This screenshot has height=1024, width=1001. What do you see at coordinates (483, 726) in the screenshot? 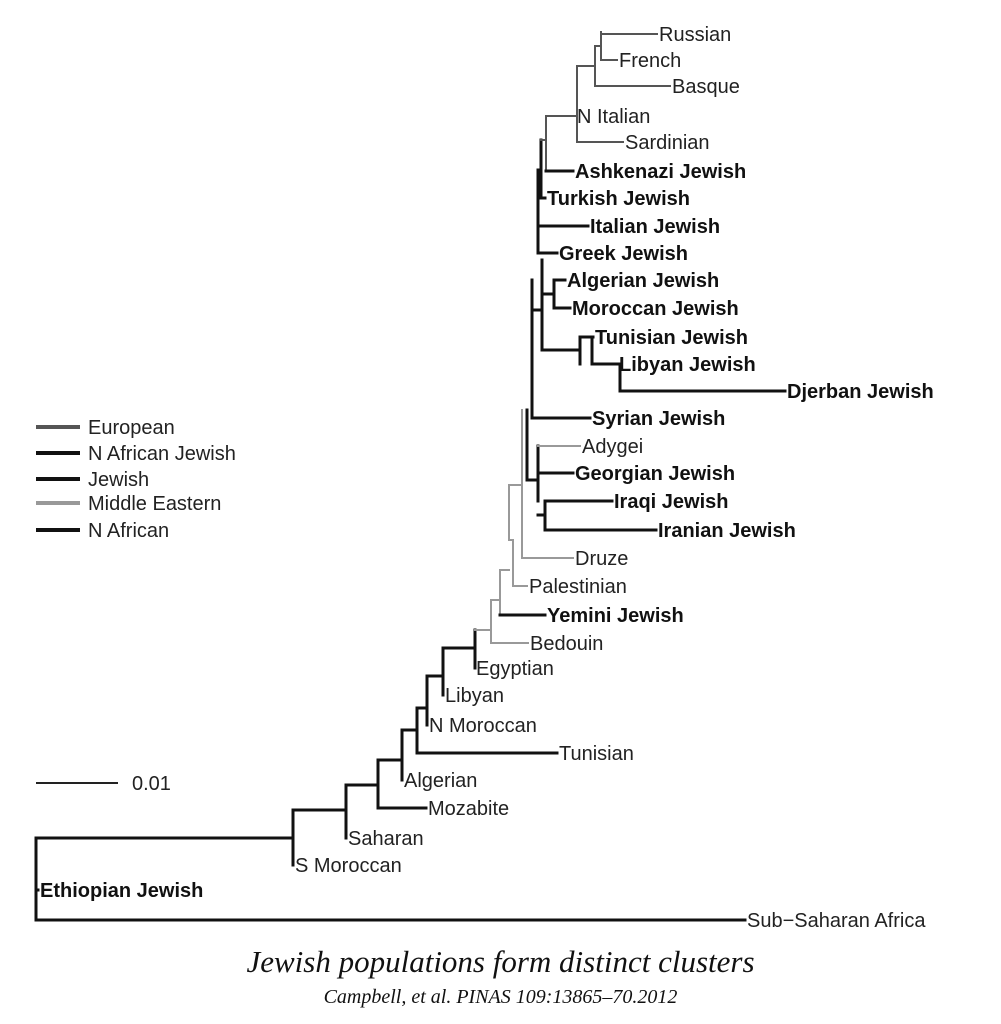
I see `leaf-label-n-moroccan: N Moroccan` at bounding box center [483, 726].